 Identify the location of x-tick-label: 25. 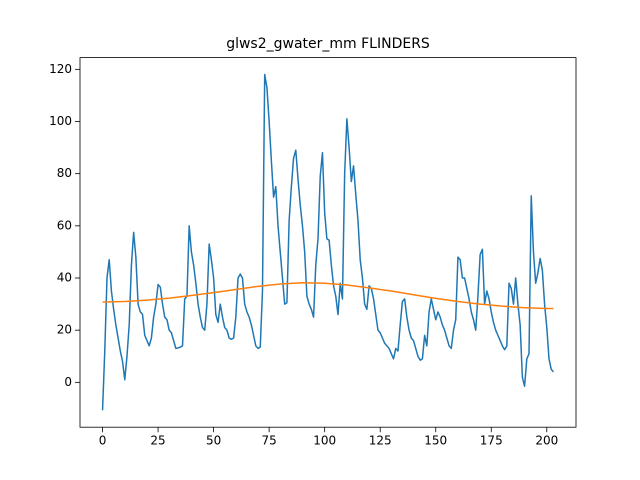
(157, 441).